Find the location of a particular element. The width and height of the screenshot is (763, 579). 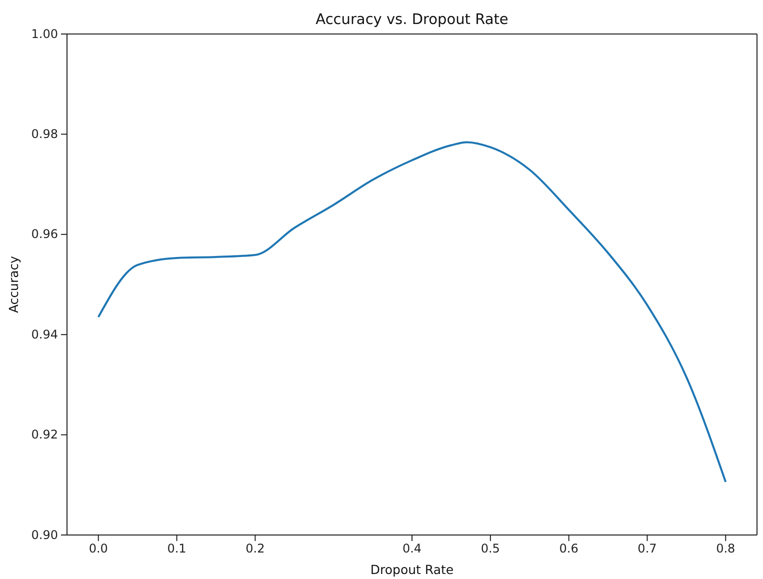

x-tick-label: 0.6 is located at coordinates (568, 549).